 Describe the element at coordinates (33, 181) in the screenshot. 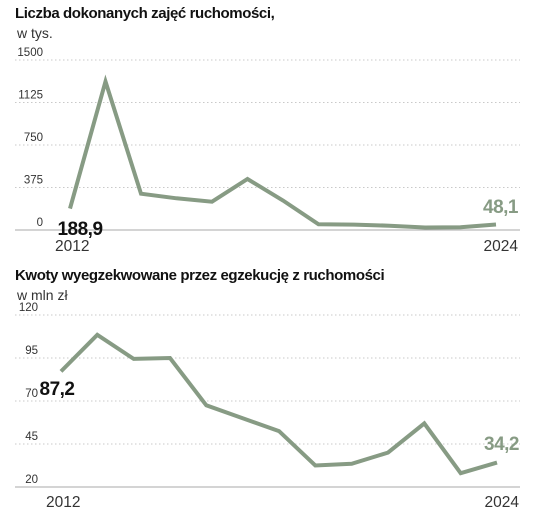

I see `y-tick-label: 375` at that location.